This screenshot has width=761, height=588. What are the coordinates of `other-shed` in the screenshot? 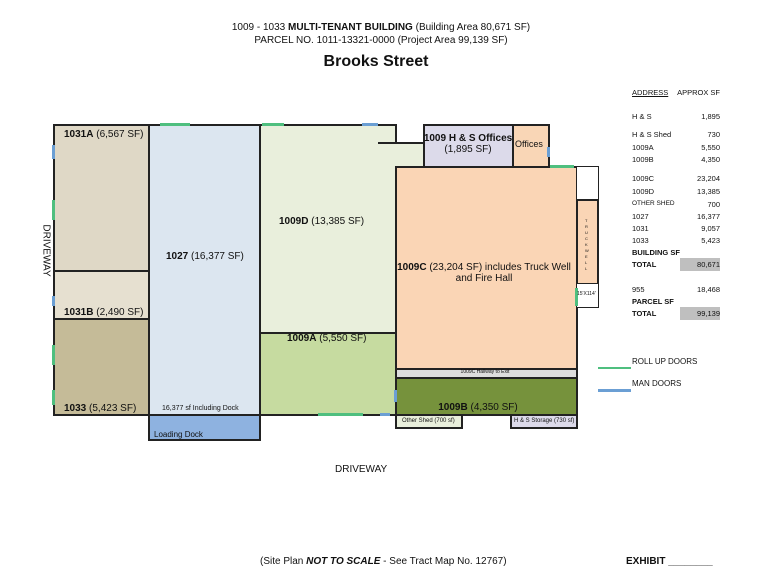 It's located at (429, 421).